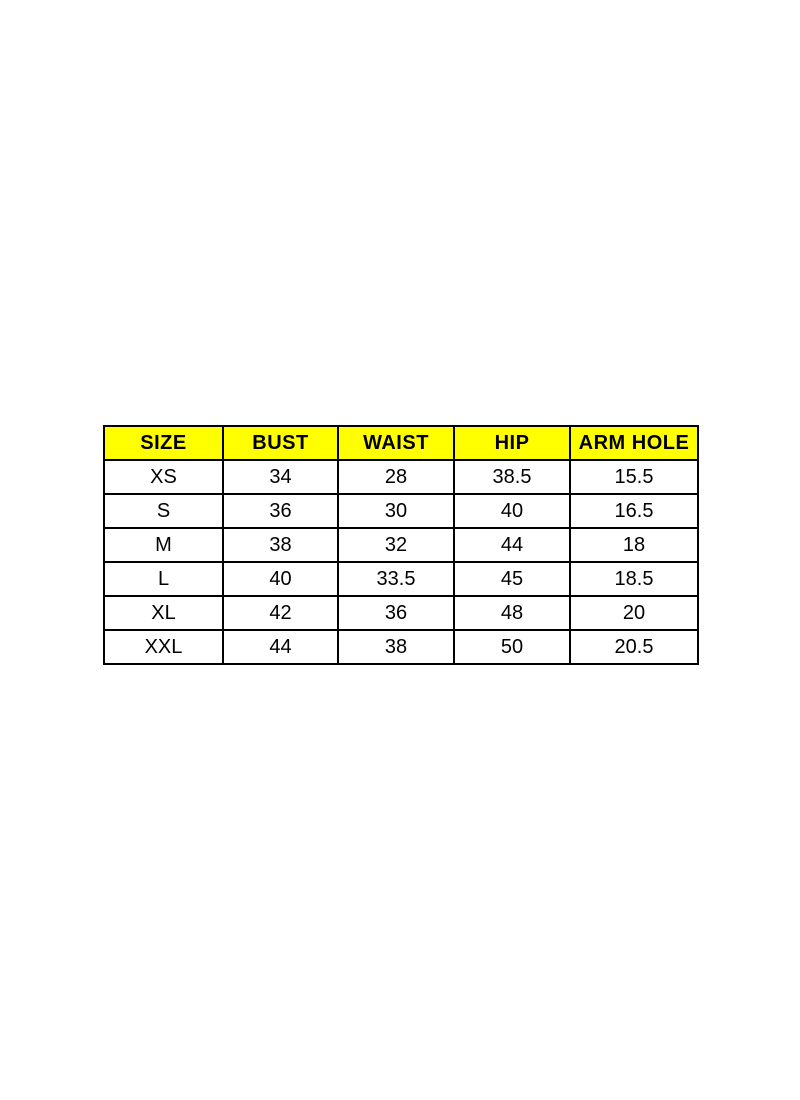 This screenshot has height=1100, width=800. I want to click on table-row-m: M 38 32 44 18, so click(401, 545).